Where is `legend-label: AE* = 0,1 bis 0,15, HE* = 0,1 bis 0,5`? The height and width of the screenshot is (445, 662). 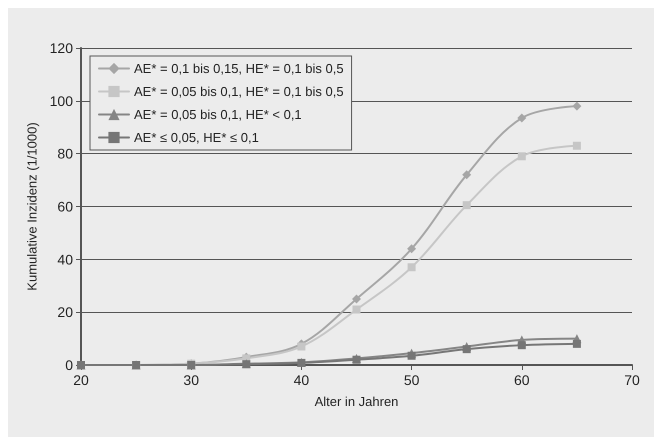
legend-label: AE* = 0,1 bis 0,15, HE* = 0,1 bis 0,5 is located at coordinates (239, 68).